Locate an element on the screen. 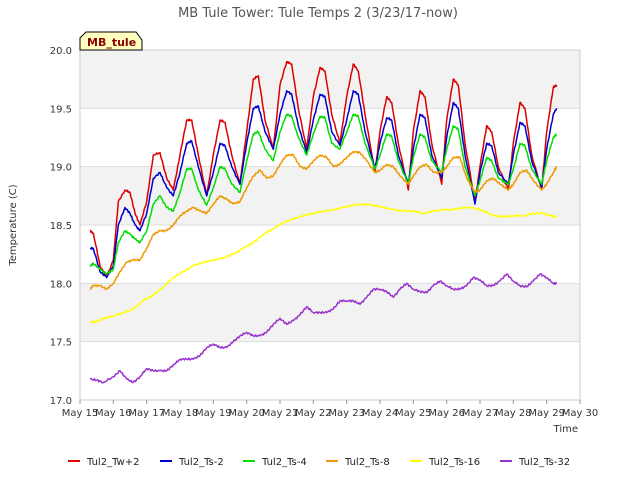  badge-box is located at coordinates (111, 41).